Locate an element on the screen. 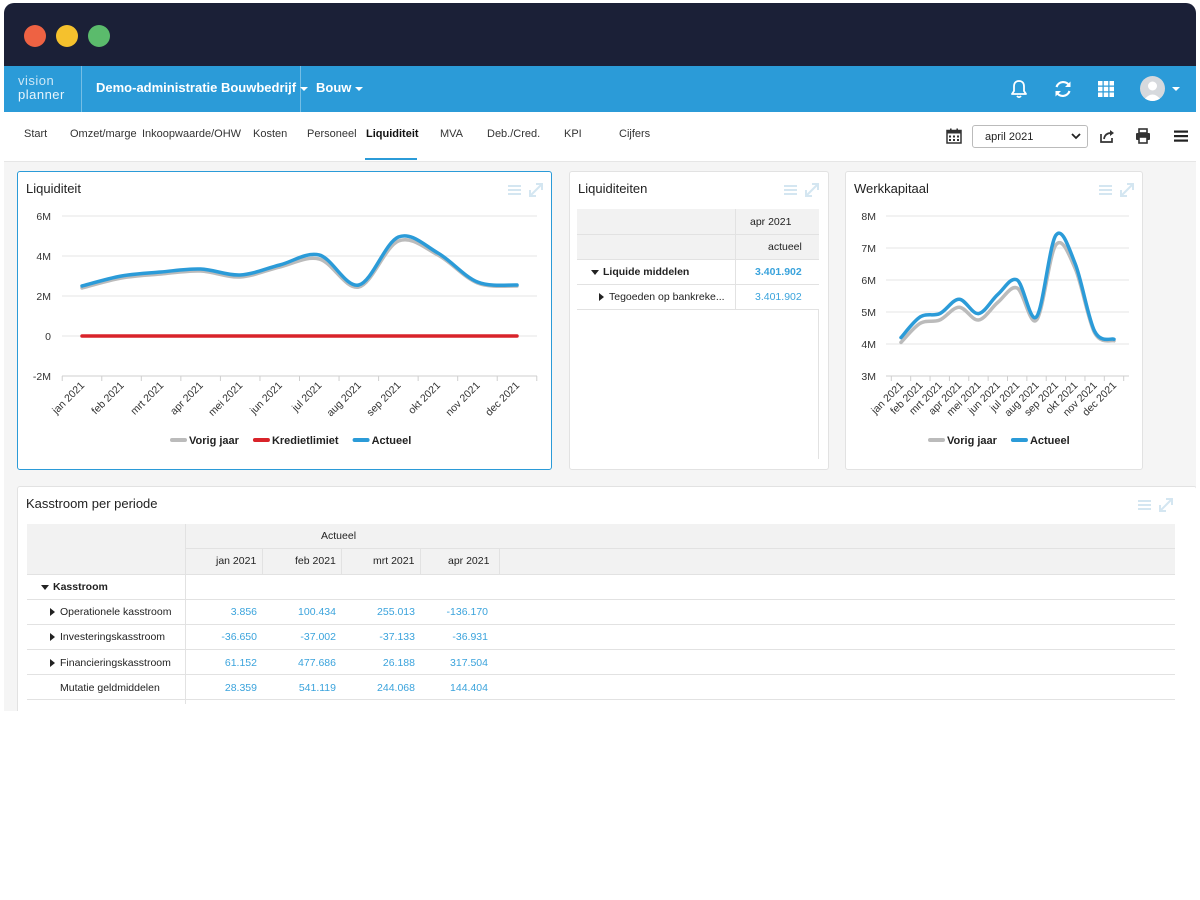  user-avatar-icon is located at coordinates (1152, 88).